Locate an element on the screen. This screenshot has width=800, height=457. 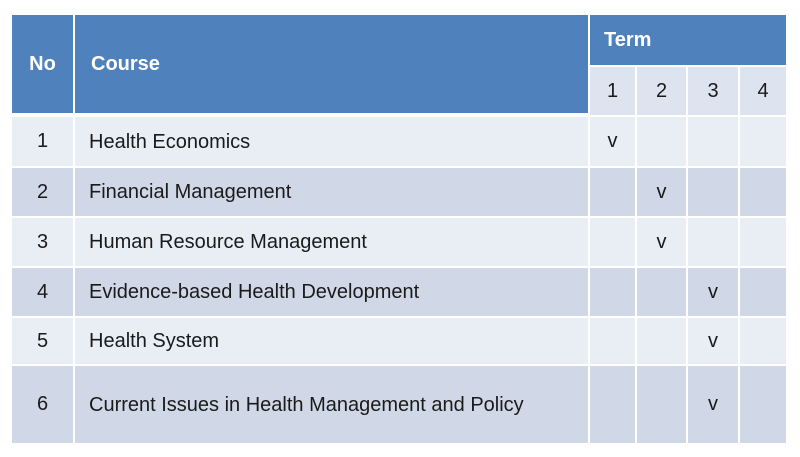
term-number: 3 is located at coordinates (714, 92).